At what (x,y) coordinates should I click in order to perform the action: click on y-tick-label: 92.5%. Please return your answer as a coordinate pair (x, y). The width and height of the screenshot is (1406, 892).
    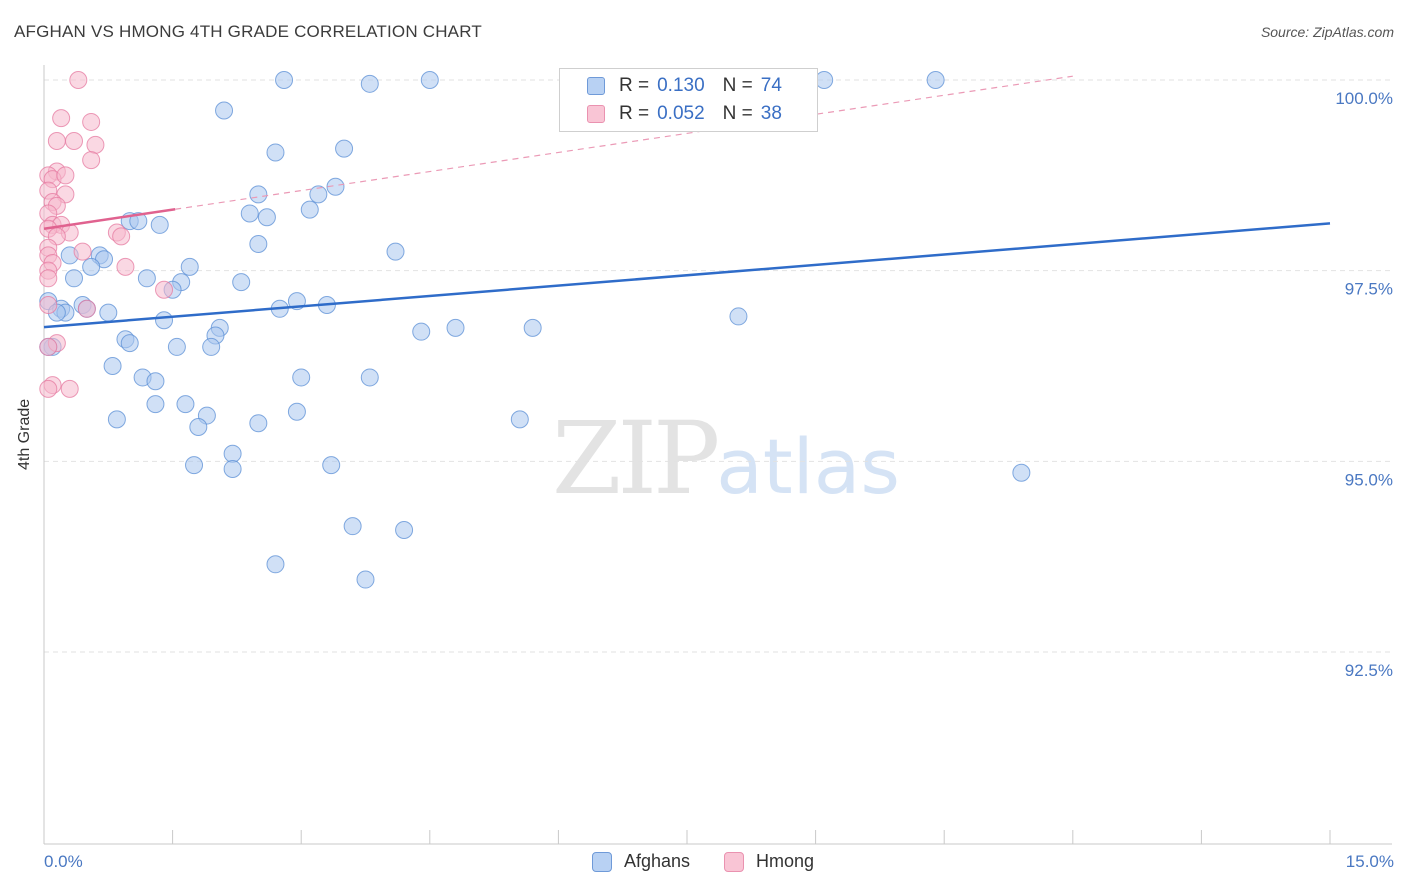
    Looking at the image, I should click on (1369, 670).